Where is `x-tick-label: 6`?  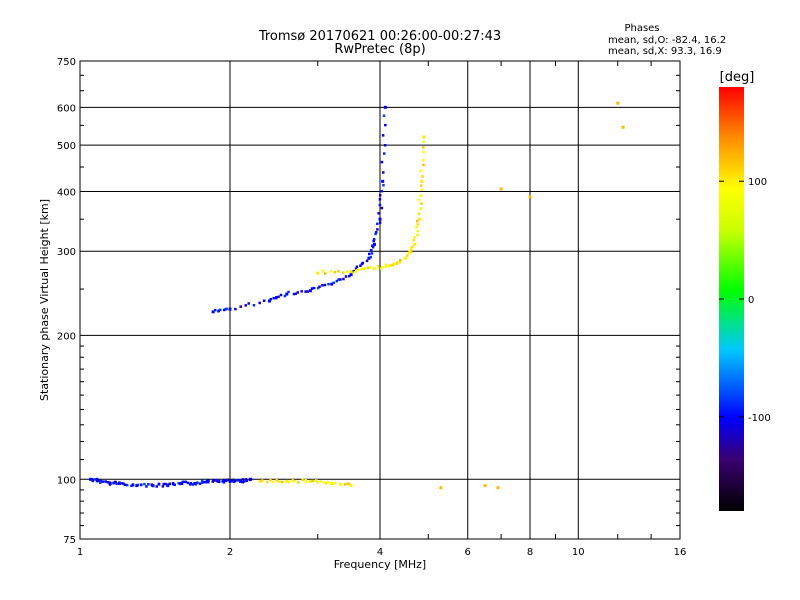 x-tick-label: 6 is located at coordinates (468, 552).